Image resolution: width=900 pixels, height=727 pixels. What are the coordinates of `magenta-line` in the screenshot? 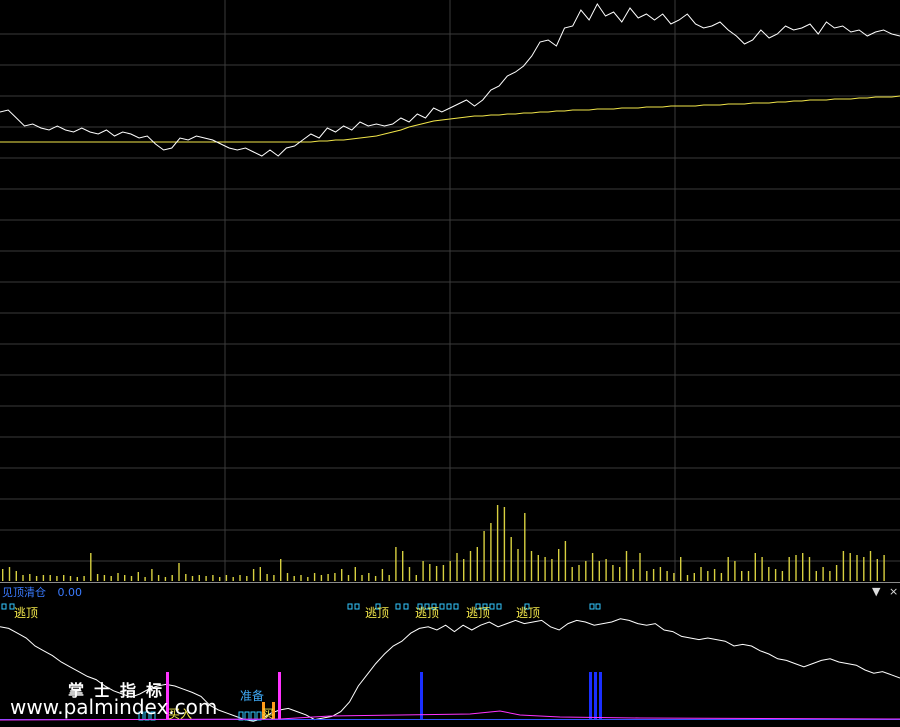 It's located at (450, 715).